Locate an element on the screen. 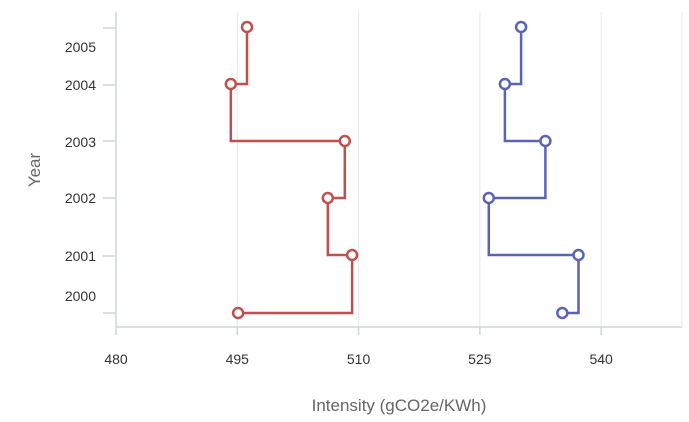  x-tick-label-510: 510 is located at coordinates (359, 359).